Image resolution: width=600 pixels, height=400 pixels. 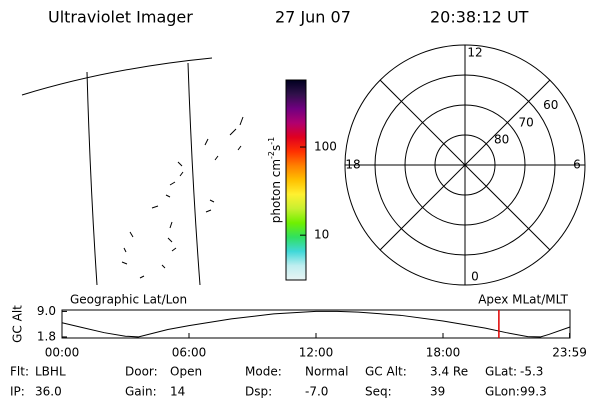 I want to click on mlt-label: 0, so click(x=475, y=277).